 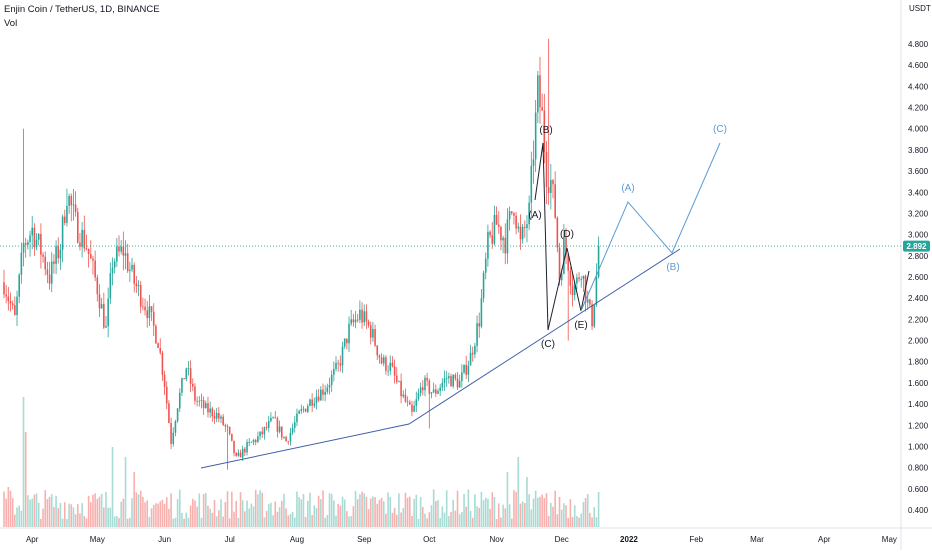 What do you see at coordinates (918, 213) in the screenshot?
I see `price-tick-label: 3.200` at bounding box center [918, 213].